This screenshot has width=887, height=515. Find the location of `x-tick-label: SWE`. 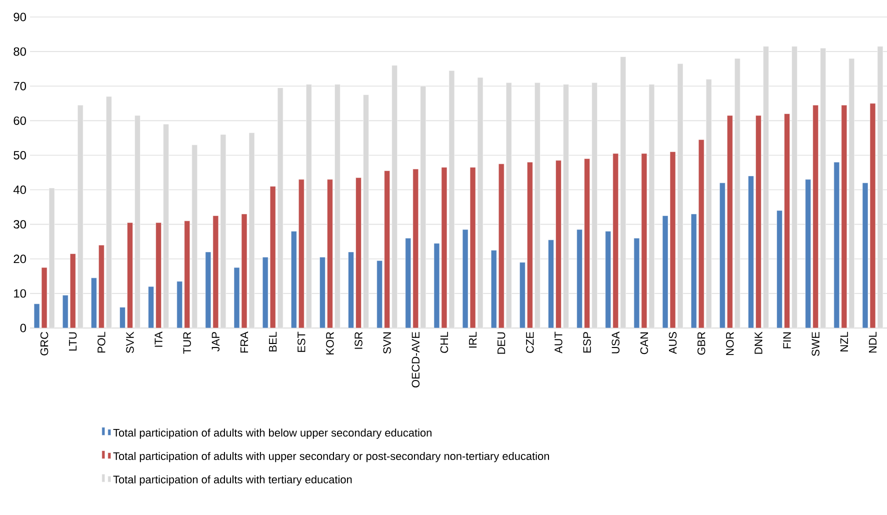

x-tick-label: SWE is located at coordinates (816, 344).